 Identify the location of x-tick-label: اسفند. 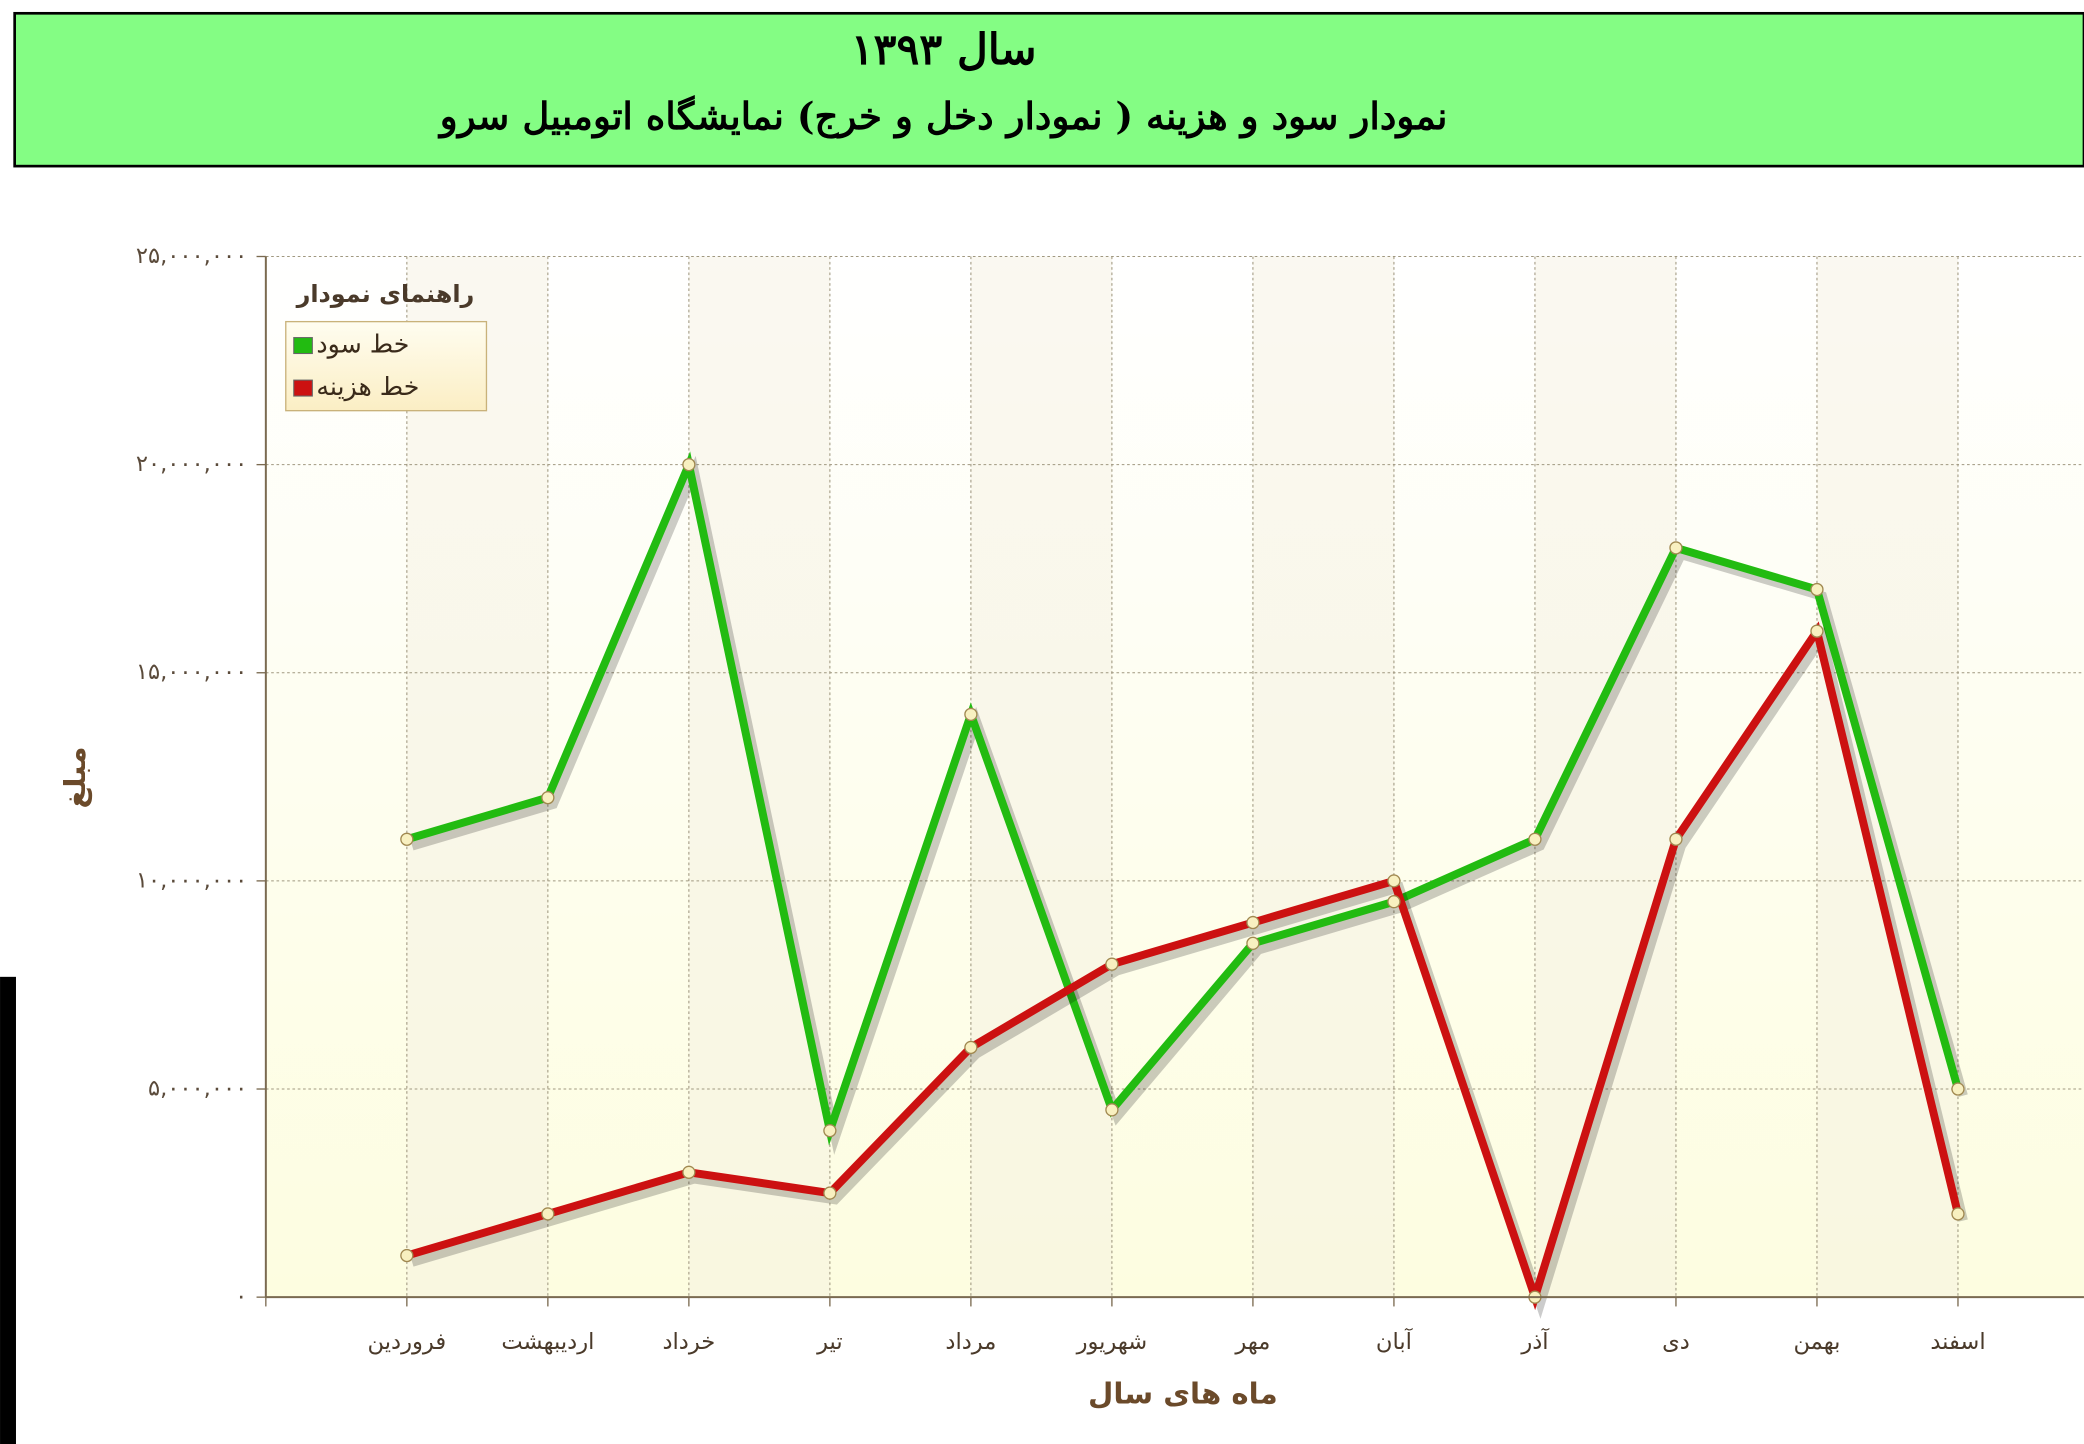
(1957, 1342).